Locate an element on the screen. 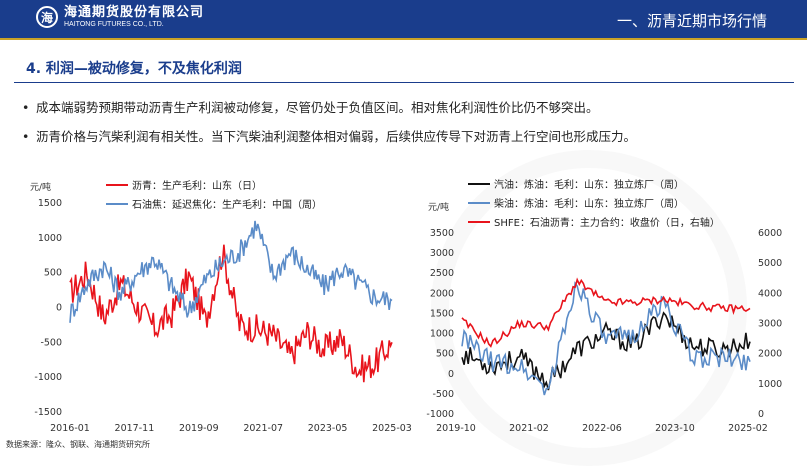 The width and height of the screenshot is (807, 466). y-tick-label-left: -1000 is located at coordinates (440, 414).